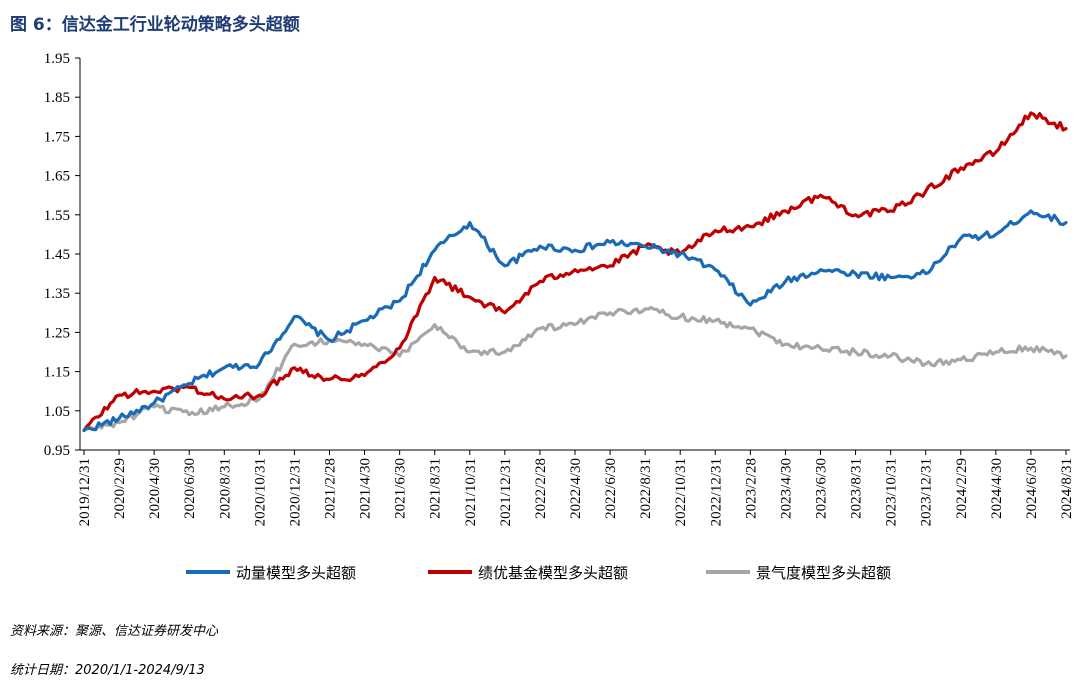 The height and width of the screenshot is (683, 1080). What do you see at coordinates (57, 255) in the screenshot?
I see `y-tick-label: 1.45` at bounding box center [57, 255].